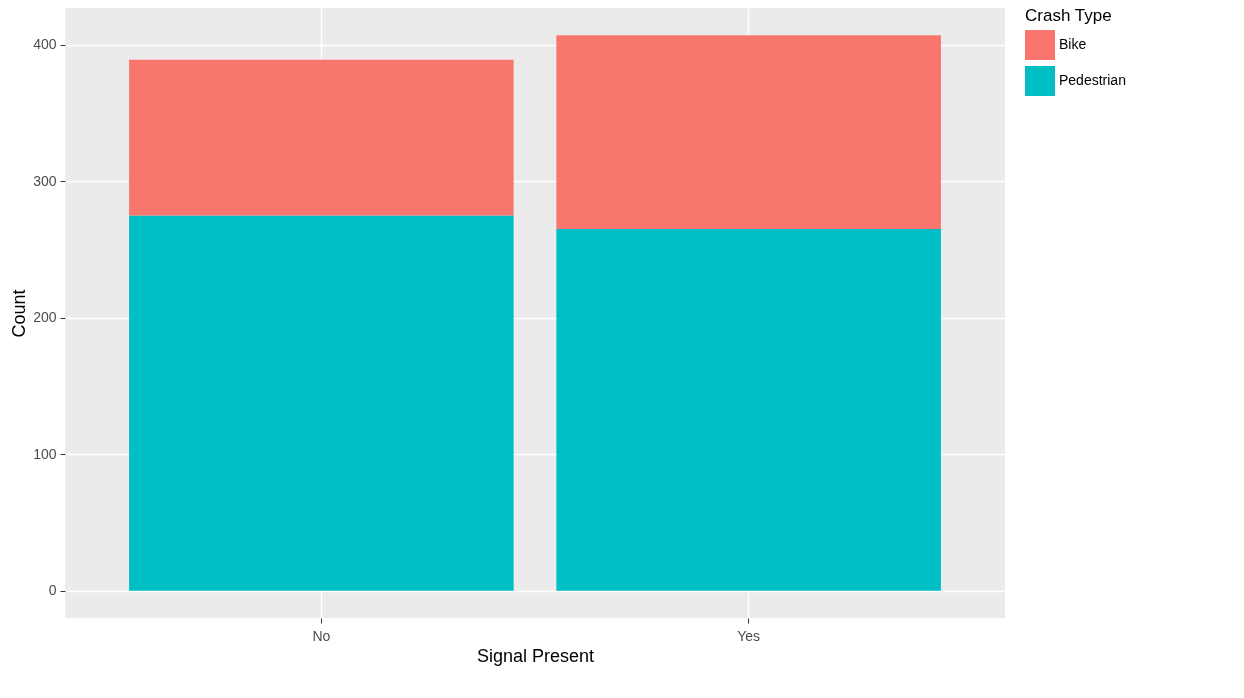 This screenshot has width=1244, height=698. Describe the element at coordinates (45, 180) in the screenshot. I see `y-tick-label: 300` at that location.